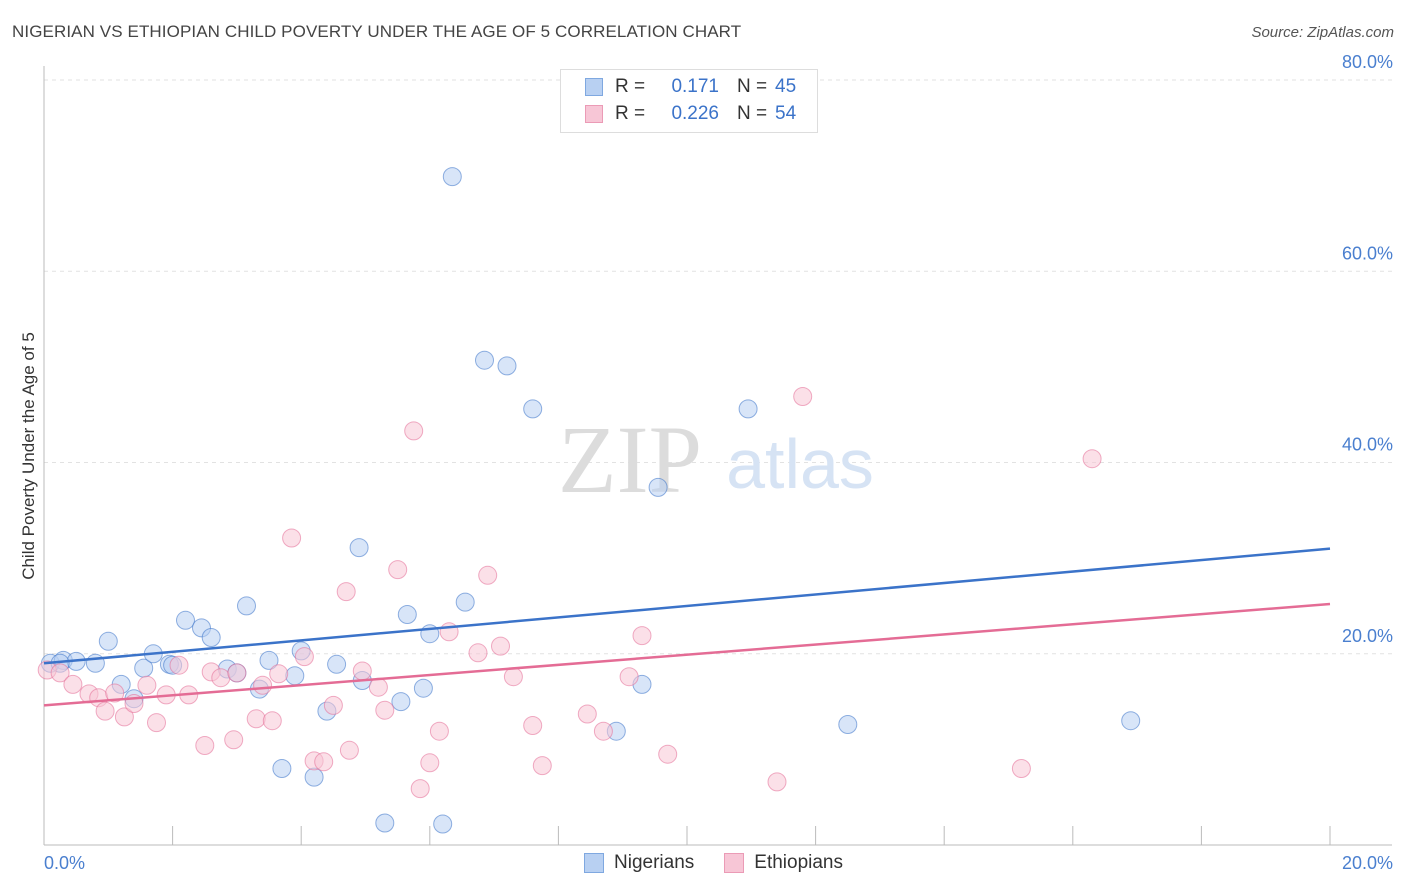 This screenshot has width=1406, height=892. What do you see at coordinates (1367, 445) in the screenshot?
I see `y-tick-label: 40.0%` at bounding box center [1367, 445].